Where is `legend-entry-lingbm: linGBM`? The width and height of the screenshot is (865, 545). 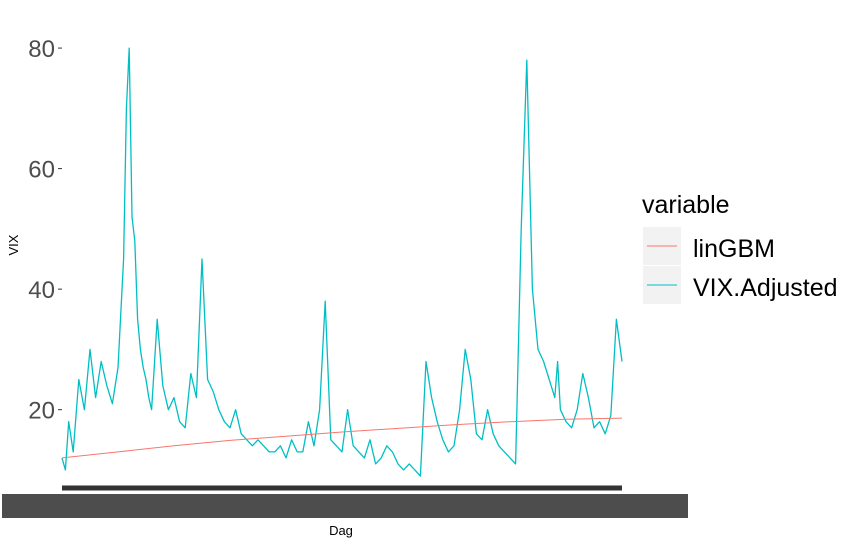 legend-entry-lingbm: linGBM is located at coordinates (709, 246).